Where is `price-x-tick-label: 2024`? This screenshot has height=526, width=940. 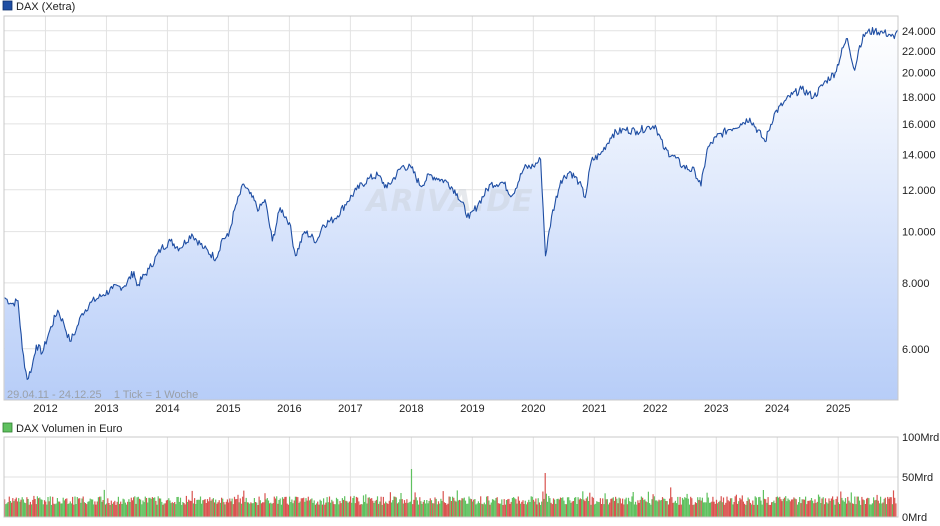
price-x-tick-label: 2024 is located at coordinates (777, 409).